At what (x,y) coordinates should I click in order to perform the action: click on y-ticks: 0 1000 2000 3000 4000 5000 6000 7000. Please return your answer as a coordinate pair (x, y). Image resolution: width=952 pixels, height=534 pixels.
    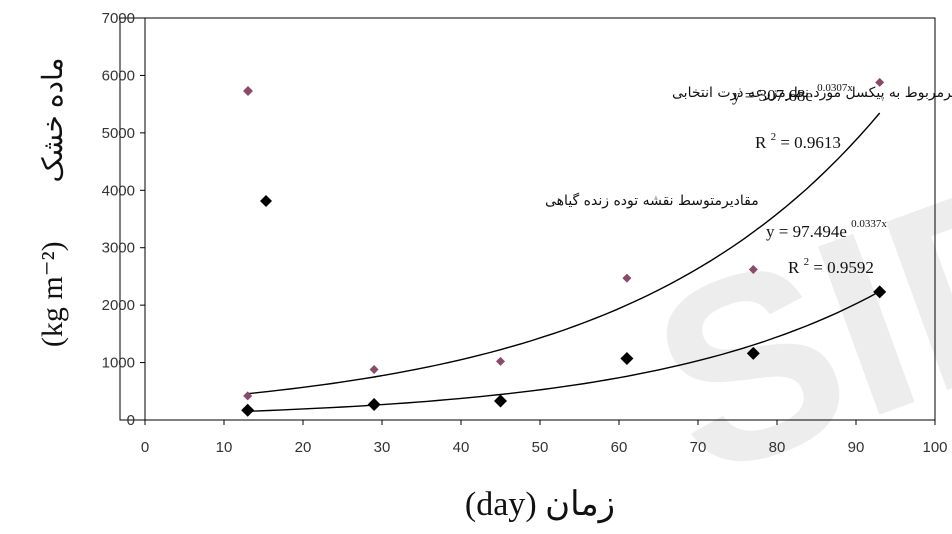
    Looking at the image, I should click on (123, 219).